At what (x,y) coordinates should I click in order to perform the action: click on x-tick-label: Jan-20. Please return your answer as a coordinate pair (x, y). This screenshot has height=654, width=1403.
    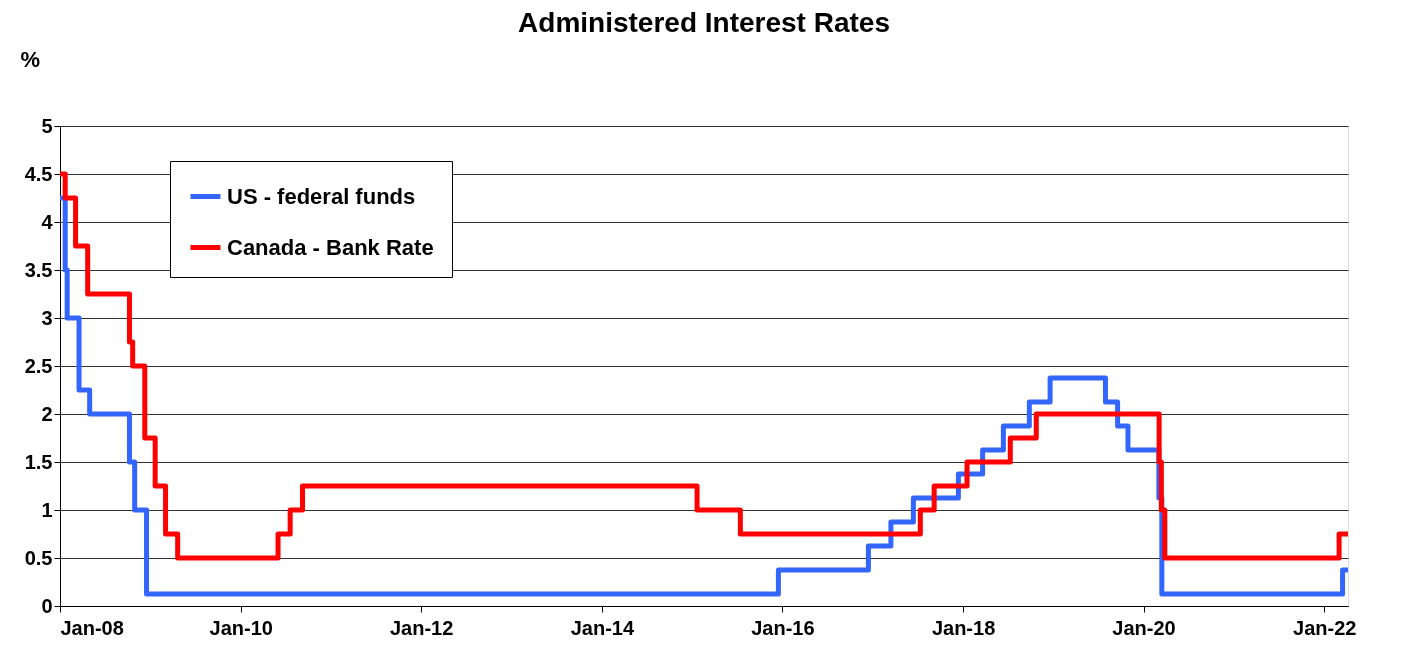
    Looking at the image, I should click on (1144, 627).